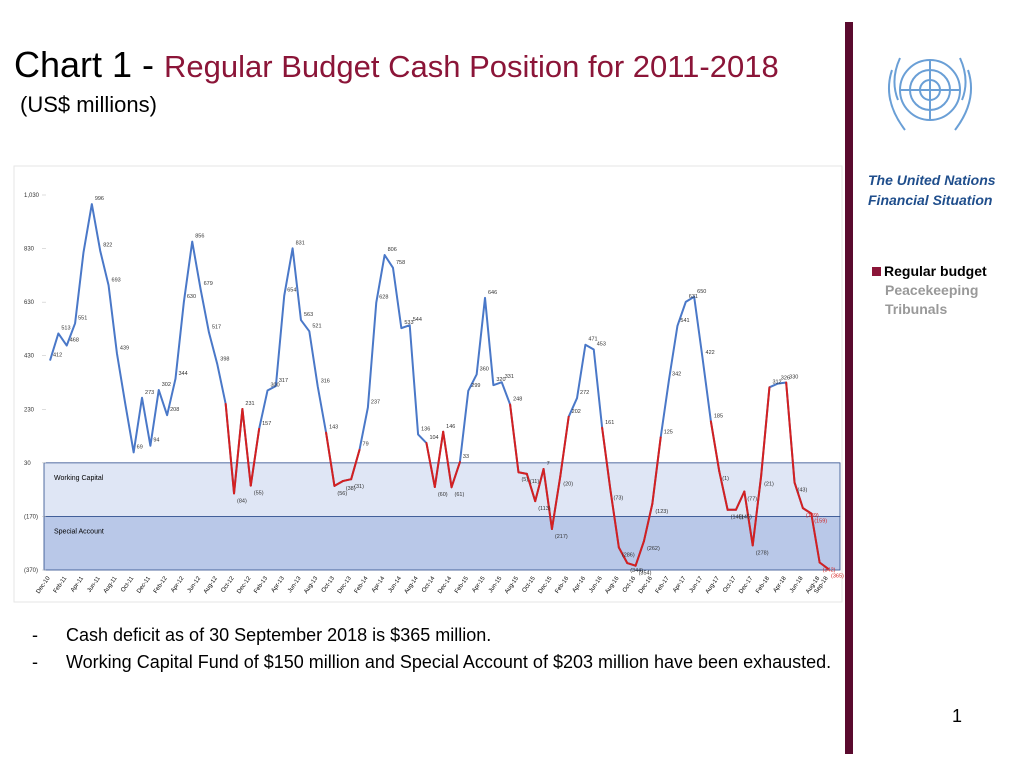 The height and width of the screenshot is (768, 1024). I want to click on data-label: (38), so click(351, 489).